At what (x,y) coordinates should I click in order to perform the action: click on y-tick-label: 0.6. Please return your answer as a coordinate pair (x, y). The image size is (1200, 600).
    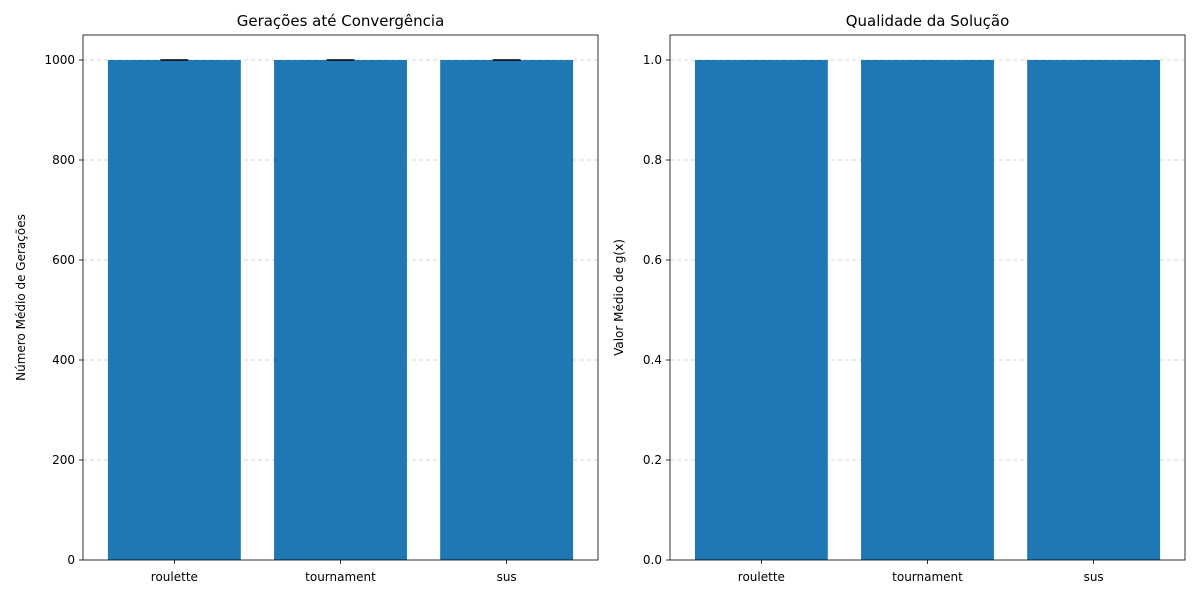
    Looking at the image, I should click on (652, 260).